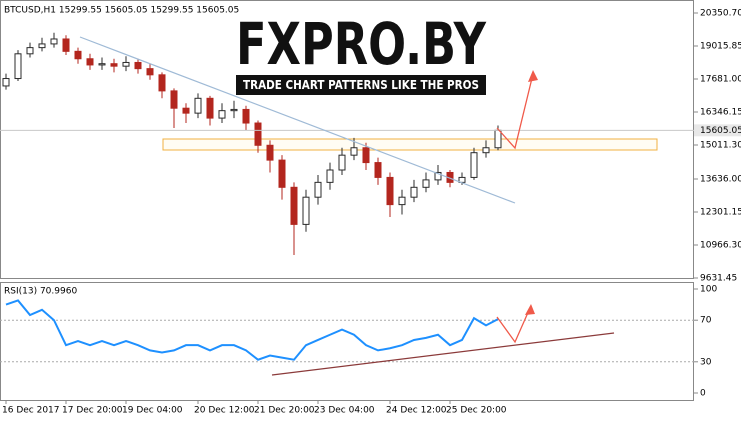 This screenshot has width=741, height=421. I want to click on rsi-trend-line, so click(443, 354).